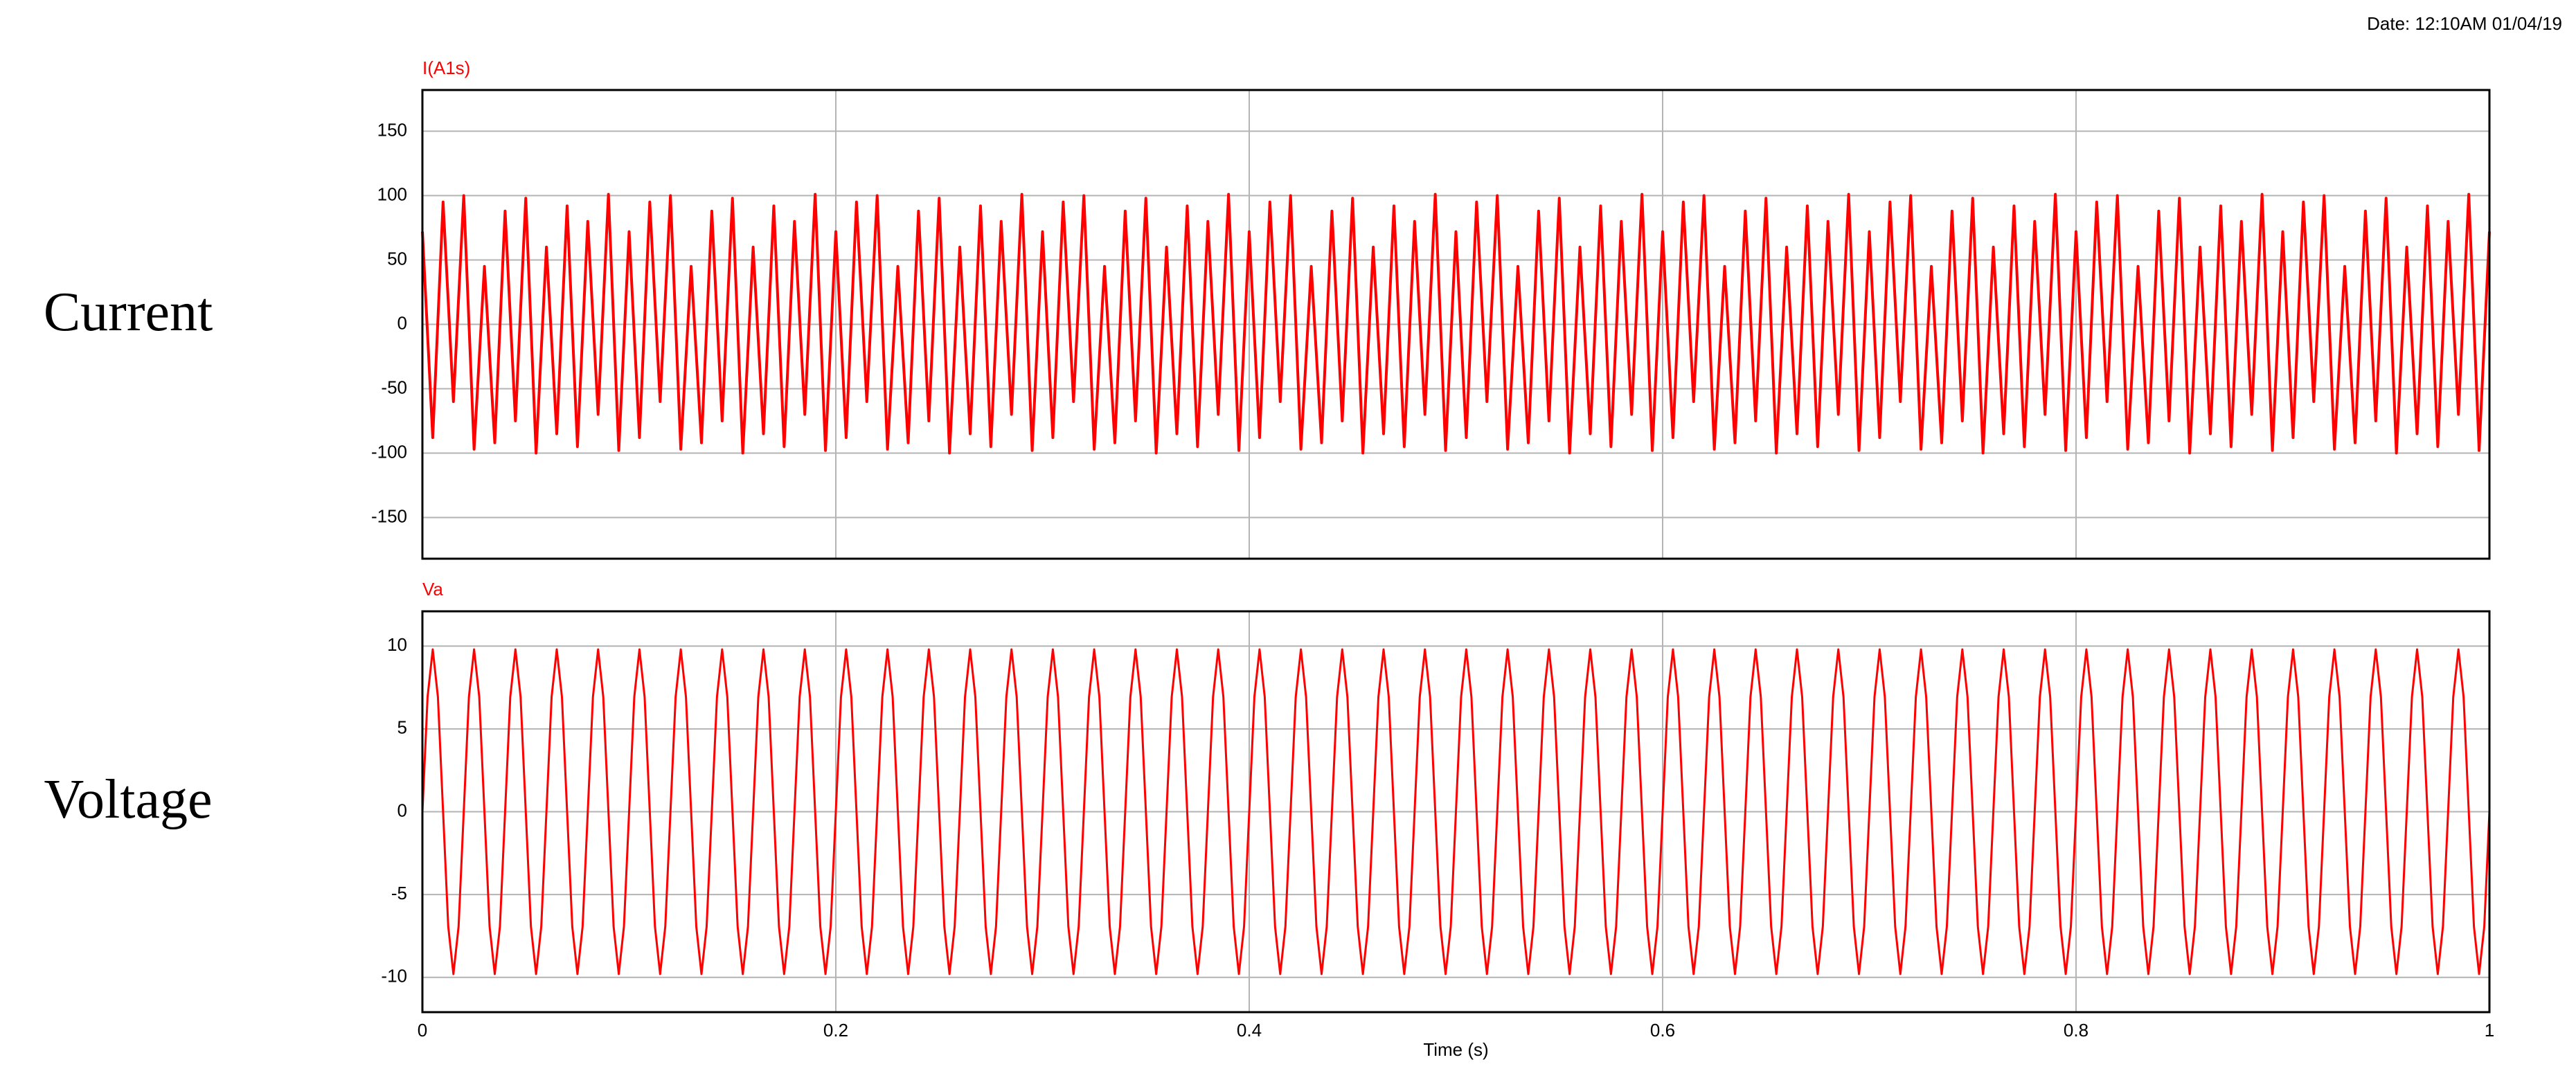 The width and height of the screenshot is (2576, 1080). Describe the element at coordinates (2464, 23) in the screenshot. I see `date-stamp: Date: 12:10AM 01/04/19` at that location.